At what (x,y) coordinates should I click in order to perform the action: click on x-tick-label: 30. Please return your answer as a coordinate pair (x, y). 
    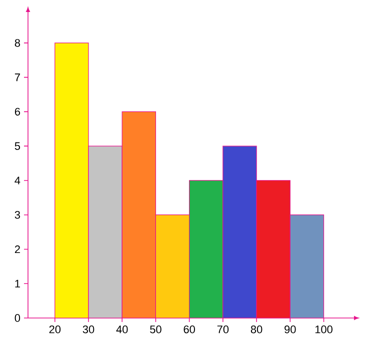
    Looking at the image, I should click on (88, 330).